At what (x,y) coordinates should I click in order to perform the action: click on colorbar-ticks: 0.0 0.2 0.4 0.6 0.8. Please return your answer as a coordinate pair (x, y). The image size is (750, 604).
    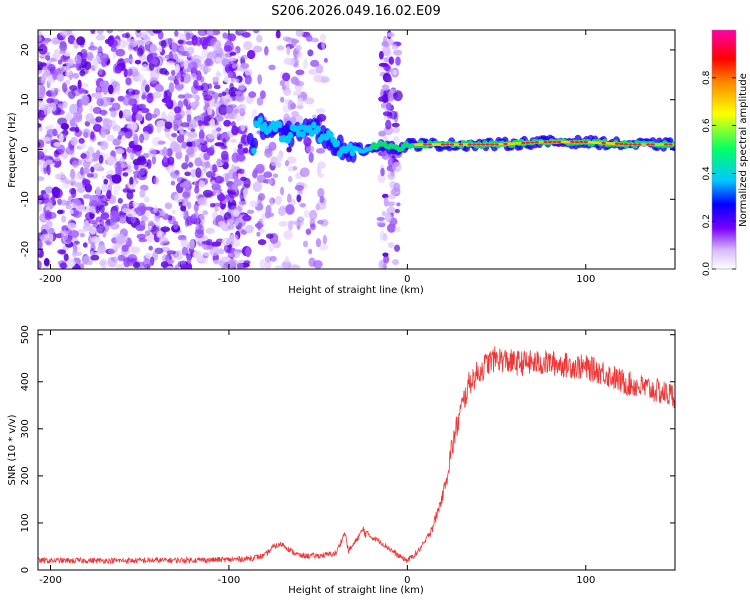
    Looking at the image, I should click on (719, 173).